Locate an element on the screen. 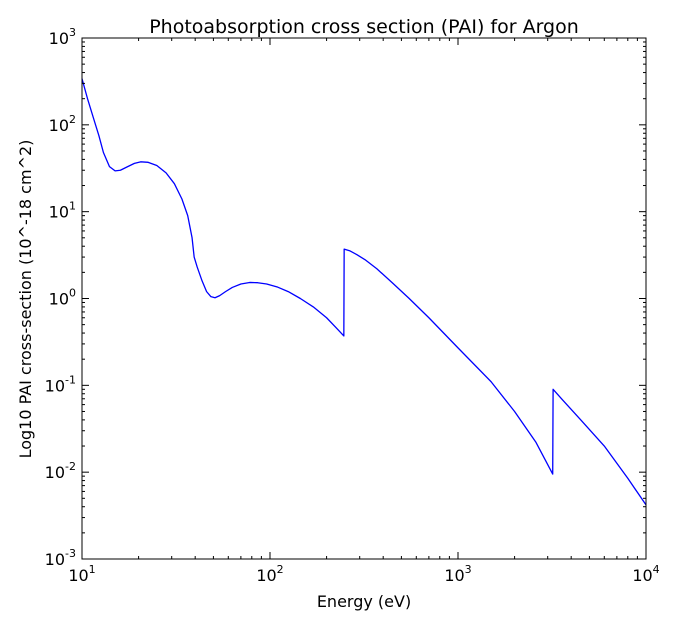 This screenshot has height=628, width=680. x-tick-label-2: 10³ is located at coordinates (457, 574).